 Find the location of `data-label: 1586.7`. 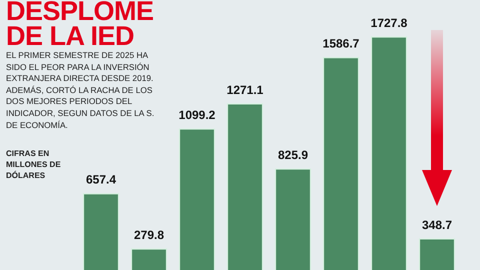

data-label: 1586.7 is located at coordinates (341, 43).